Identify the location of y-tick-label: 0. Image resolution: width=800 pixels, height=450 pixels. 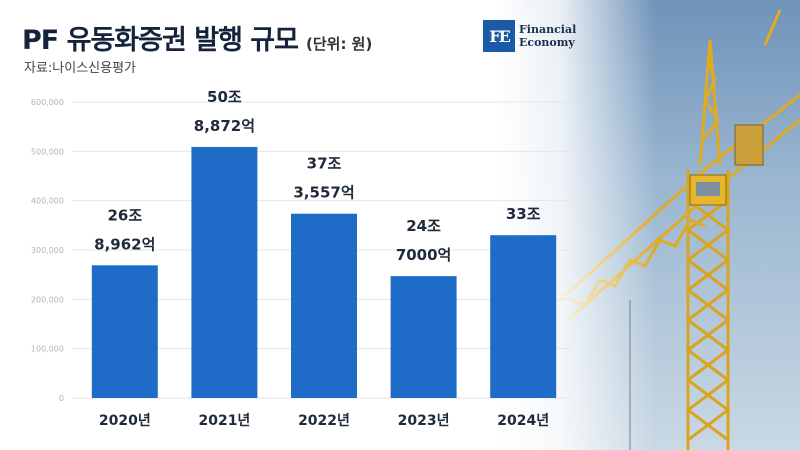
(61, 398).